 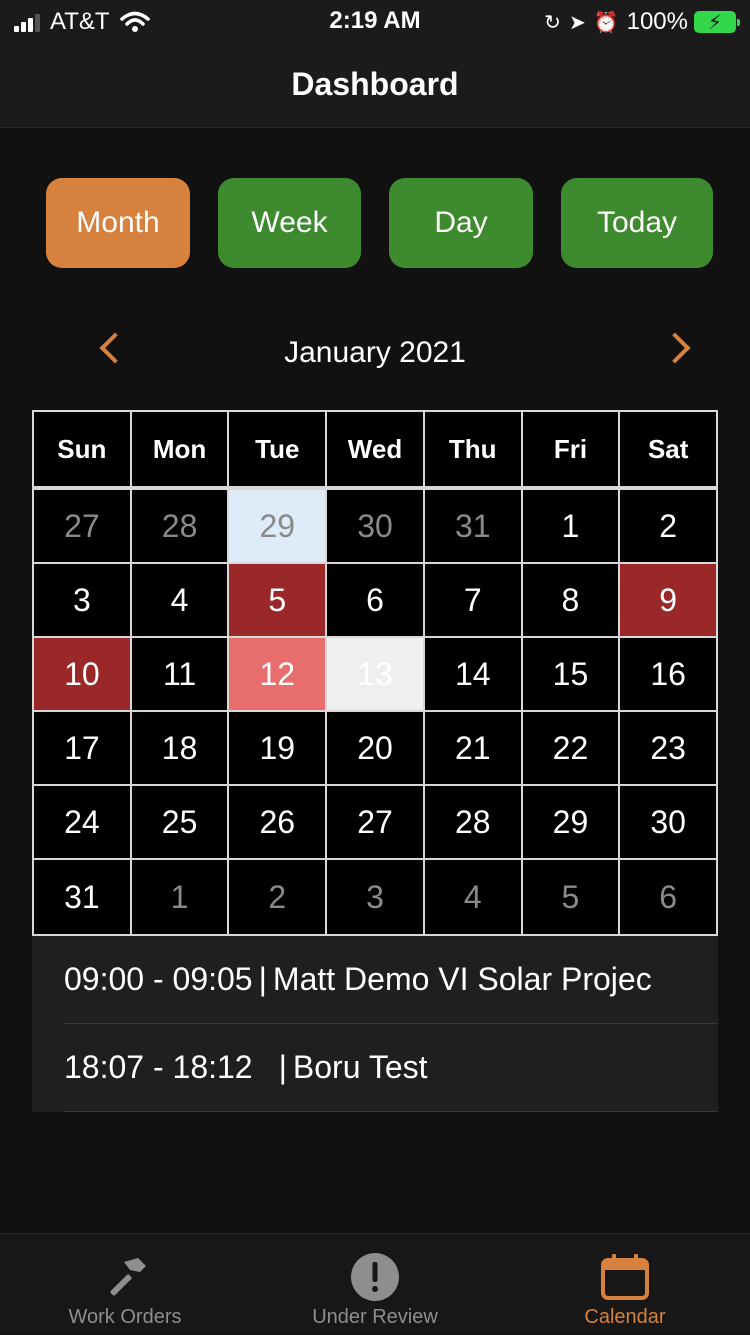 I want to click on weekday-sun: Sun, so click(x=83, y=450).